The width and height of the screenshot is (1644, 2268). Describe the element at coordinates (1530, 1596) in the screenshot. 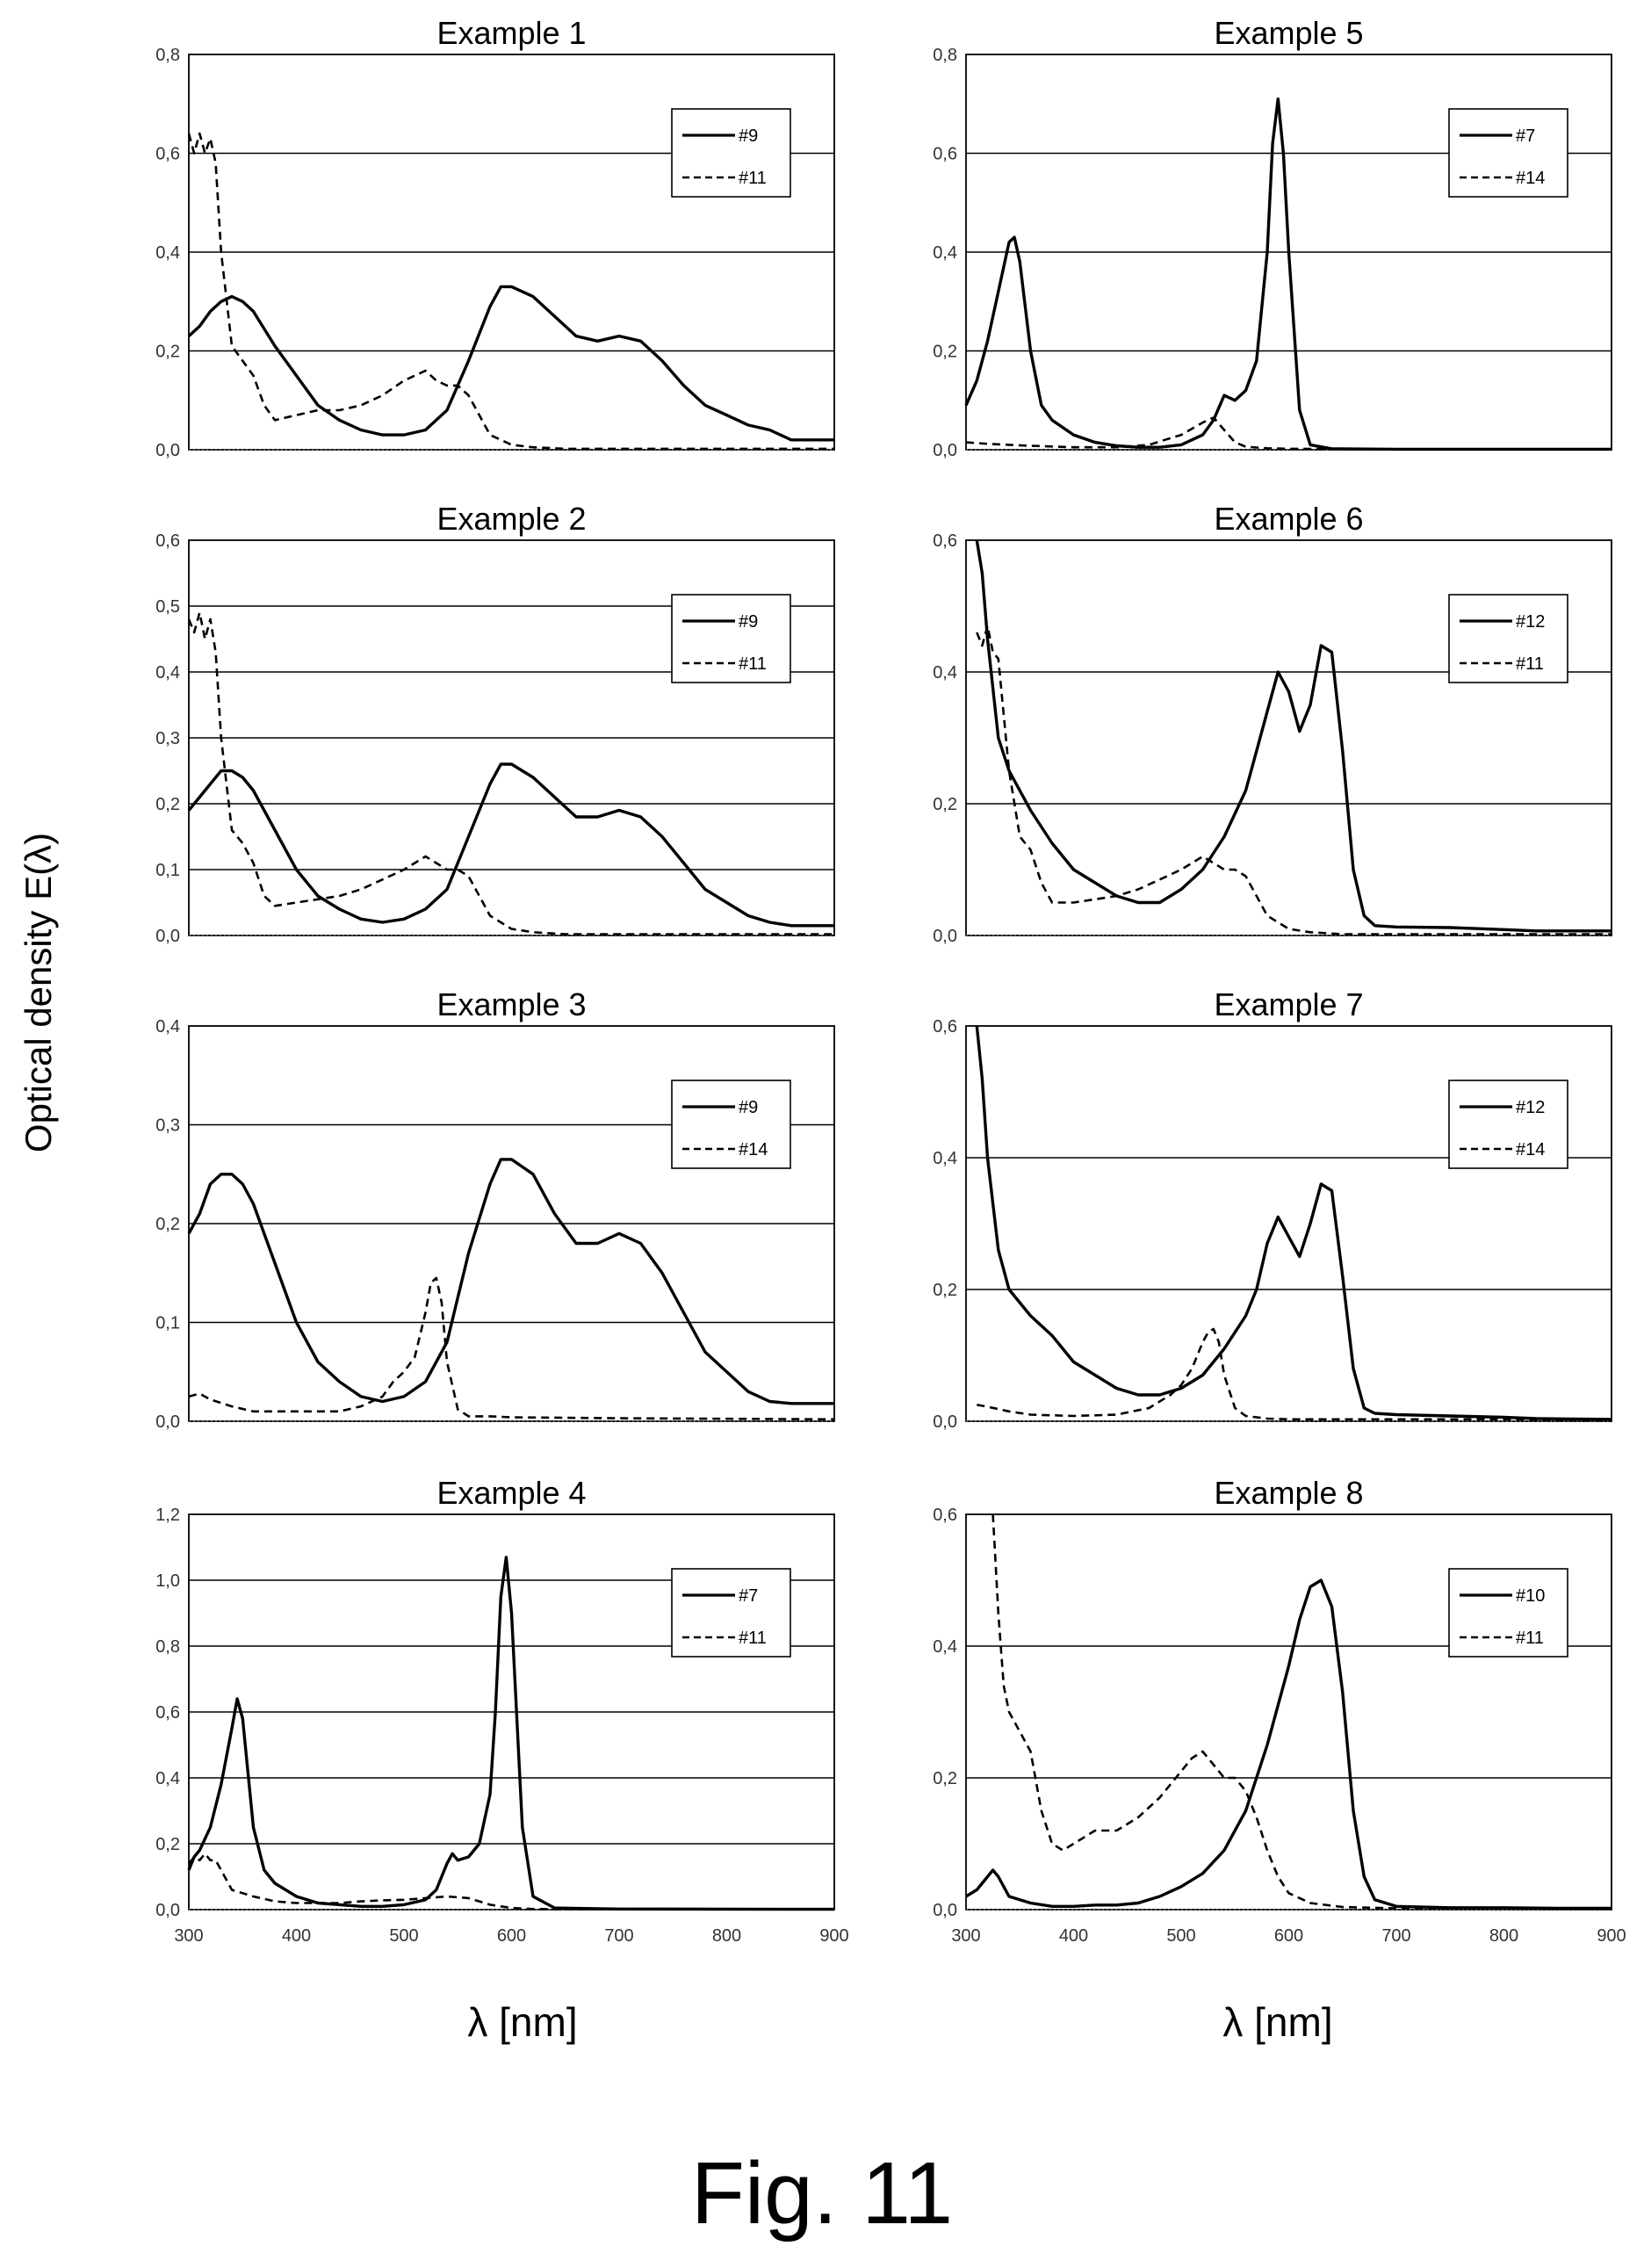

I see `legend-label: #10` at that location.